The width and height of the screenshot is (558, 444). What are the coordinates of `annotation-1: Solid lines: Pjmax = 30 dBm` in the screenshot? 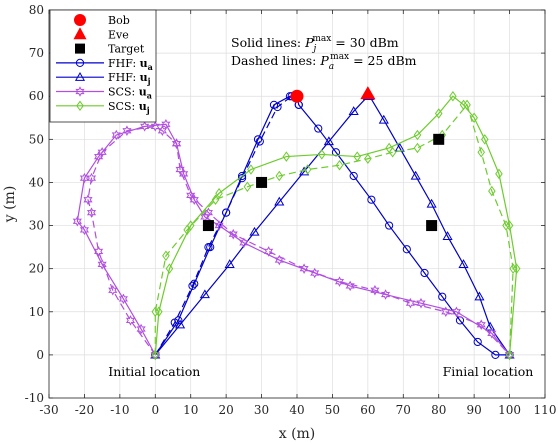 It's located at (315, 44).